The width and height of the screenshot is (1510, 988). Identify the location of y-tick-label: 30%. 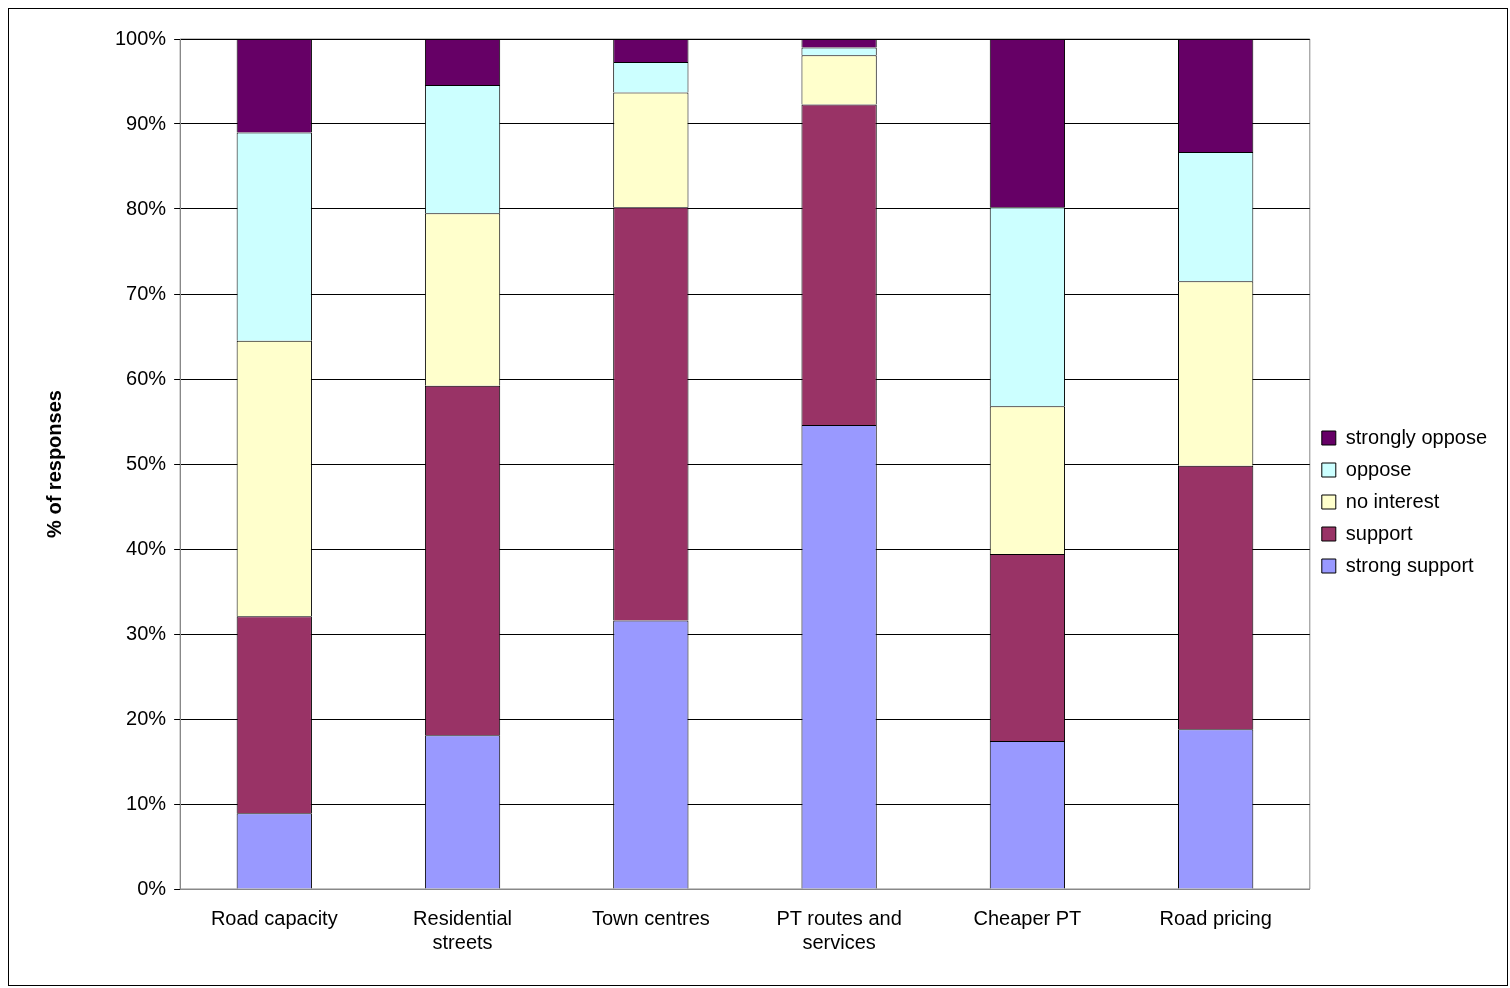
(146, 632).